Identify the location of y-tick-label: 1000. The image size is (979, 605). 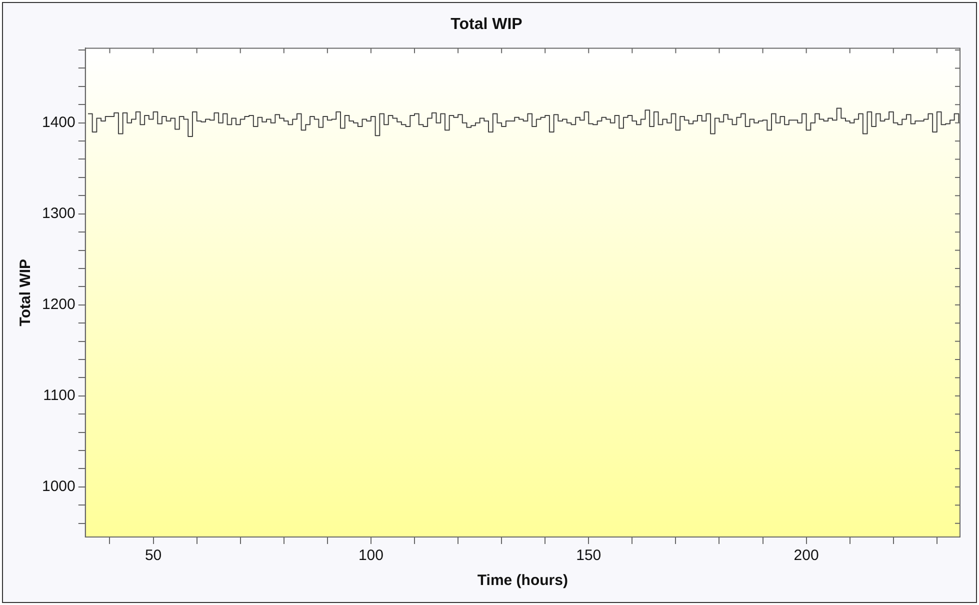
(59, 487).